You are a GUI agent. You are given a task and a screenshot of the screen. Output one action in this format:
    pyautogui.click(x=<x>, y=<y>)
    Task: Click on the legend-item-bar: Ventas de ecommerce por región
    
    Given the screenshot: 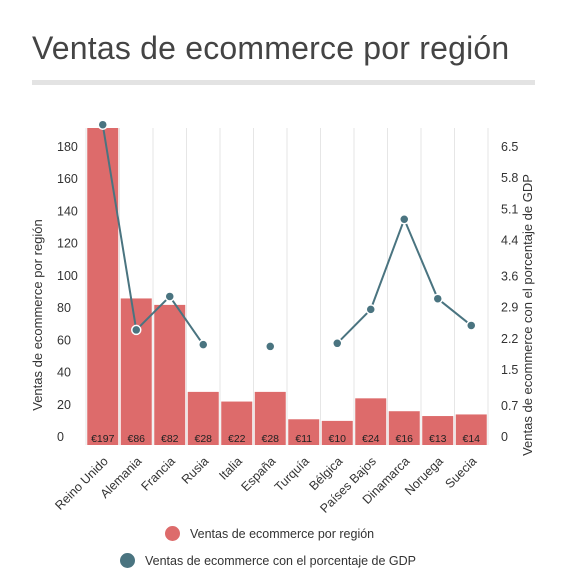 What is the action you would take?
    pyautogui.click(x=269, y=533)
    